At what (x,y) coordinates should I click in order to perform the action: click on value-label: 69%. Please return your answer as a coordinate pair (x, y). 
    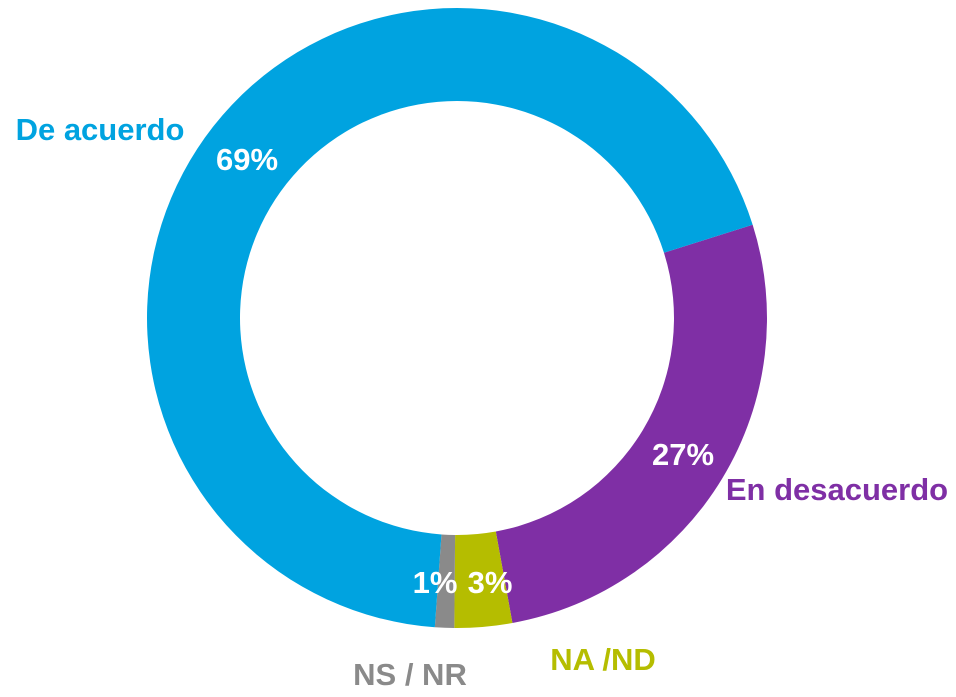
    Looking at the image, I should click on (247, 159).